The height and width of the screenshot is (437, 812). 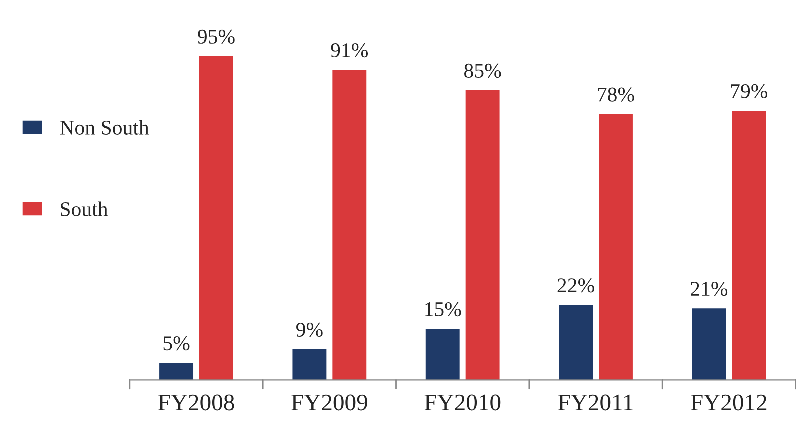 What do you see at coordinates (444, 309) in the screenshot?
I see `data-label: 15%` at bounding box center [444, 309].